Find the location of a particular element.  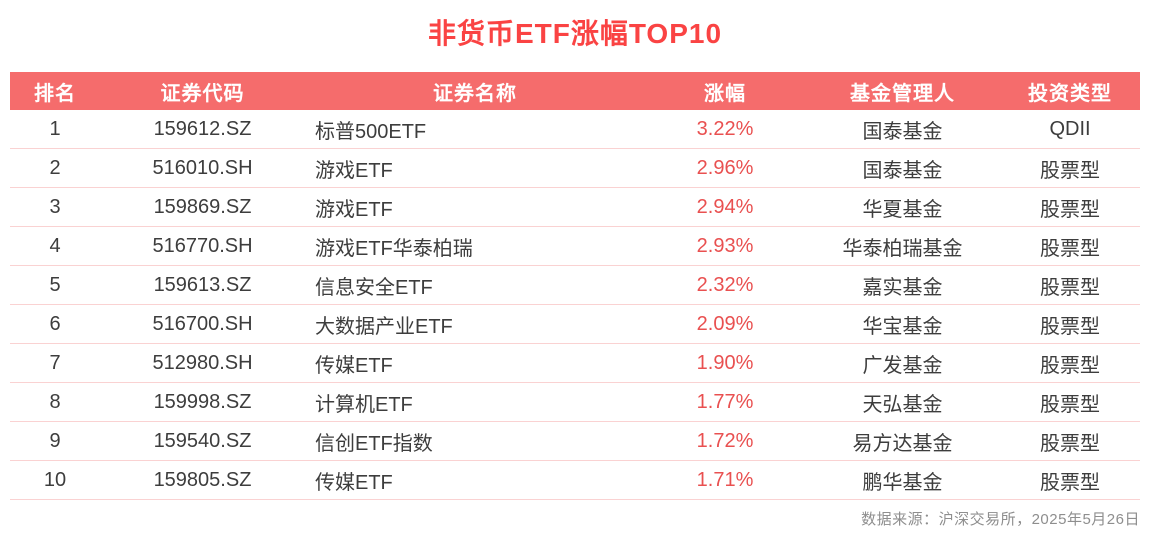

table-row: 3 159869.SZ 游戏ETF 2.94% 华夏基金 股票型 is located at coordinates (575, 207).